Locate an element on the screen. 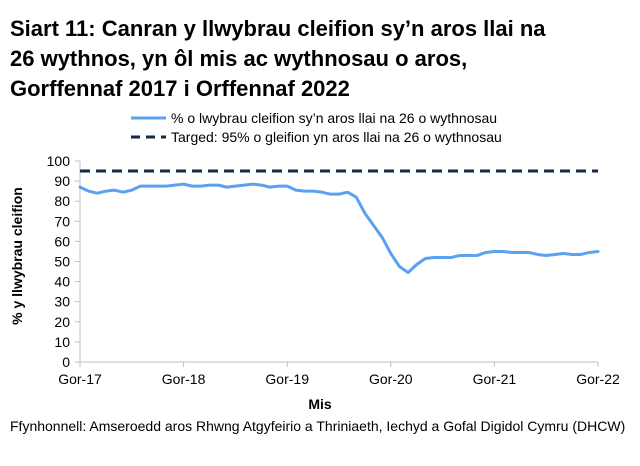 The width and height of the screenshot is (640, 466). y-tick-label: 70 is located at coordinates (62, 221).